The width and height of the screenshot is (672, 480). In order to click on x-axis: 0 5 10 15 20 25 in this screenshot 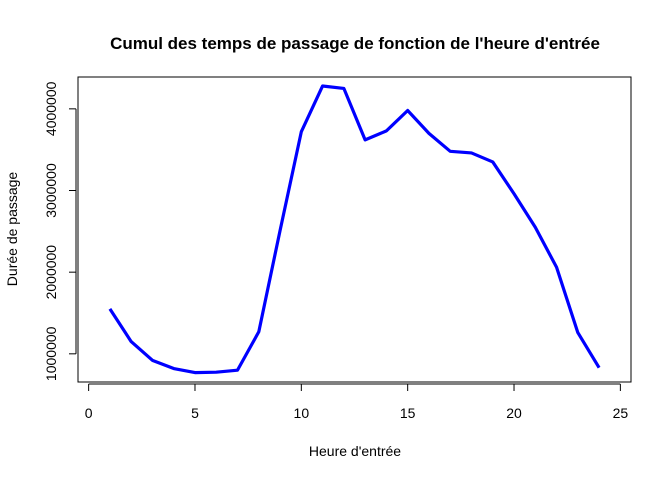, I will do `click(357, 402)`.